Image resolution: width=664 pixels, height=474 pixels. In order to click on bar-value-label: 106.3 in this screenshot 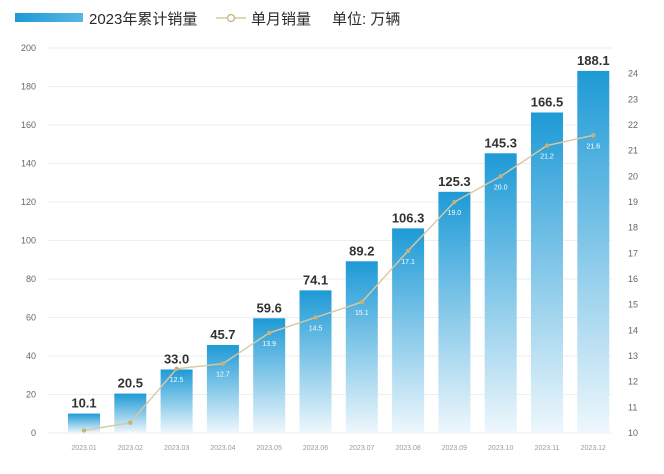, I will do `click(408, 217)`.